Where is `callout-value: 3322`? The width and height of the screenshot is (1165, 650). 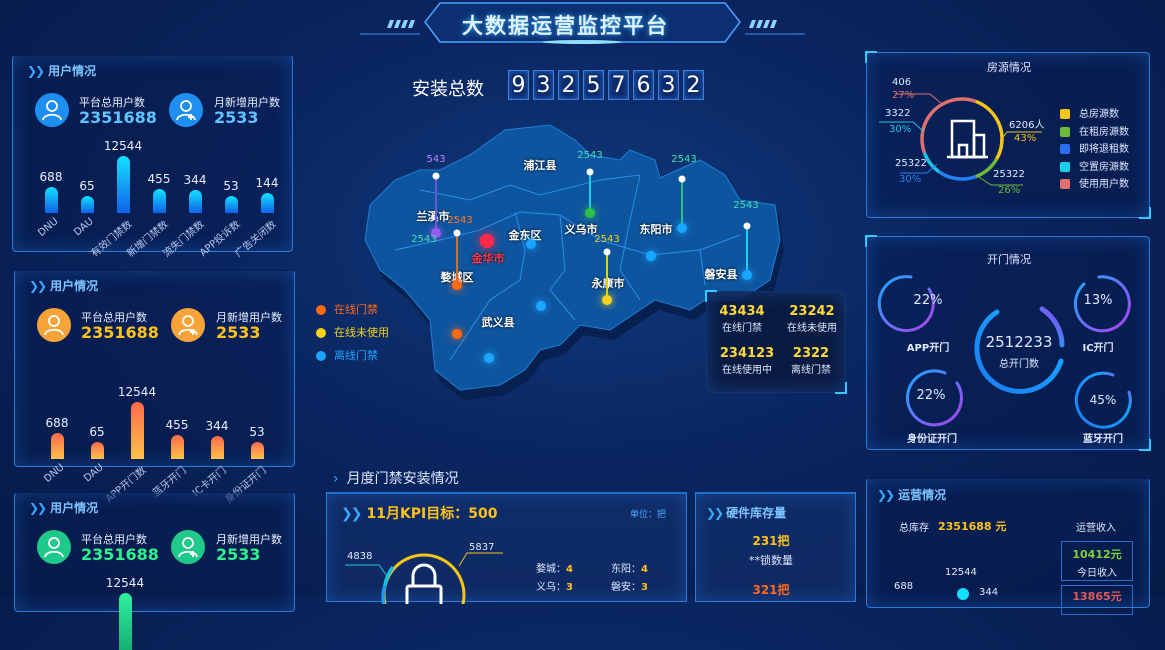 callout-value: 3322 is located at coordinates (898, 113).